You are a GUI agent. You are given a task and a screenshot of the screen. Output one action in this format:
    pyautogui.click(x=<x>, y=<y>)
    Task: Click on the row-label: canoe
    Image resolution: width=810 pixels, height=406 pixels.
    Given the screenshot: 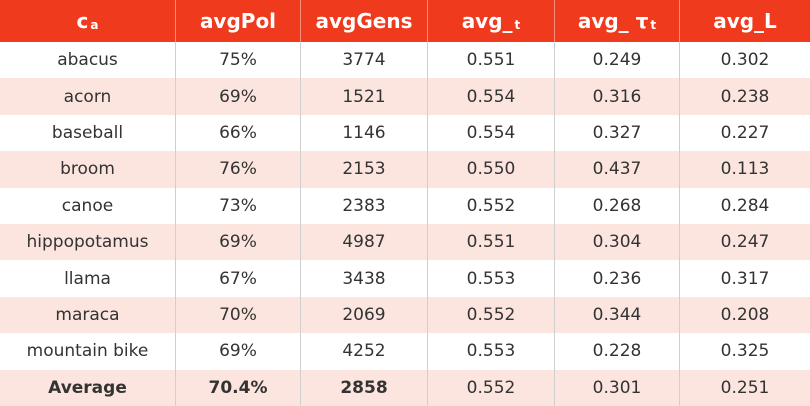 What is the action you would take?
    pyautogui.click(x=87, y=205)
    